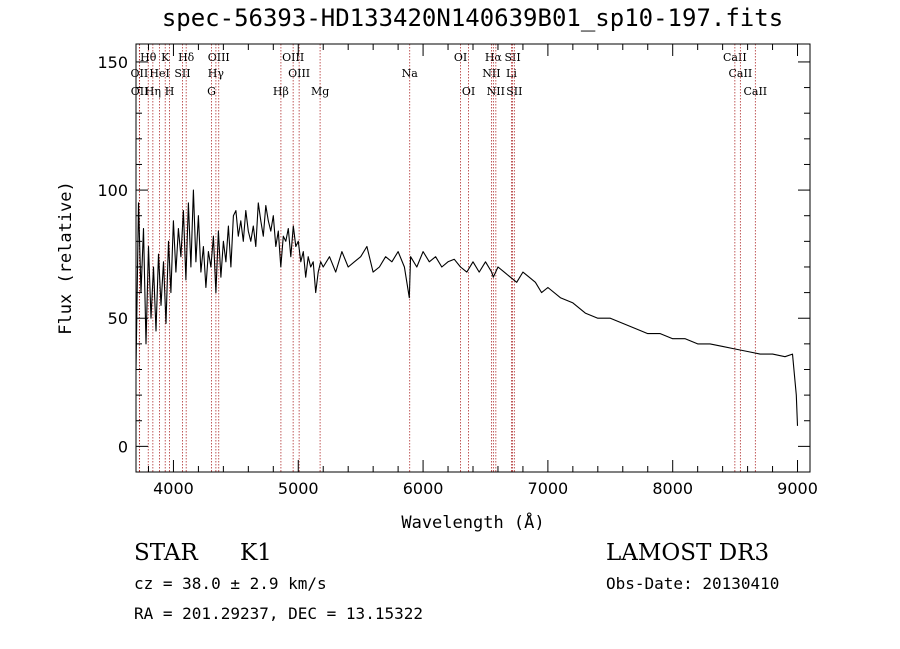 This screenshot has height=649, width=900. Describe the element at coordinates (278, 613) in the screenshot. I see `coordinates-text: RA = 201.29237, DEC = 13.15322` at that location.